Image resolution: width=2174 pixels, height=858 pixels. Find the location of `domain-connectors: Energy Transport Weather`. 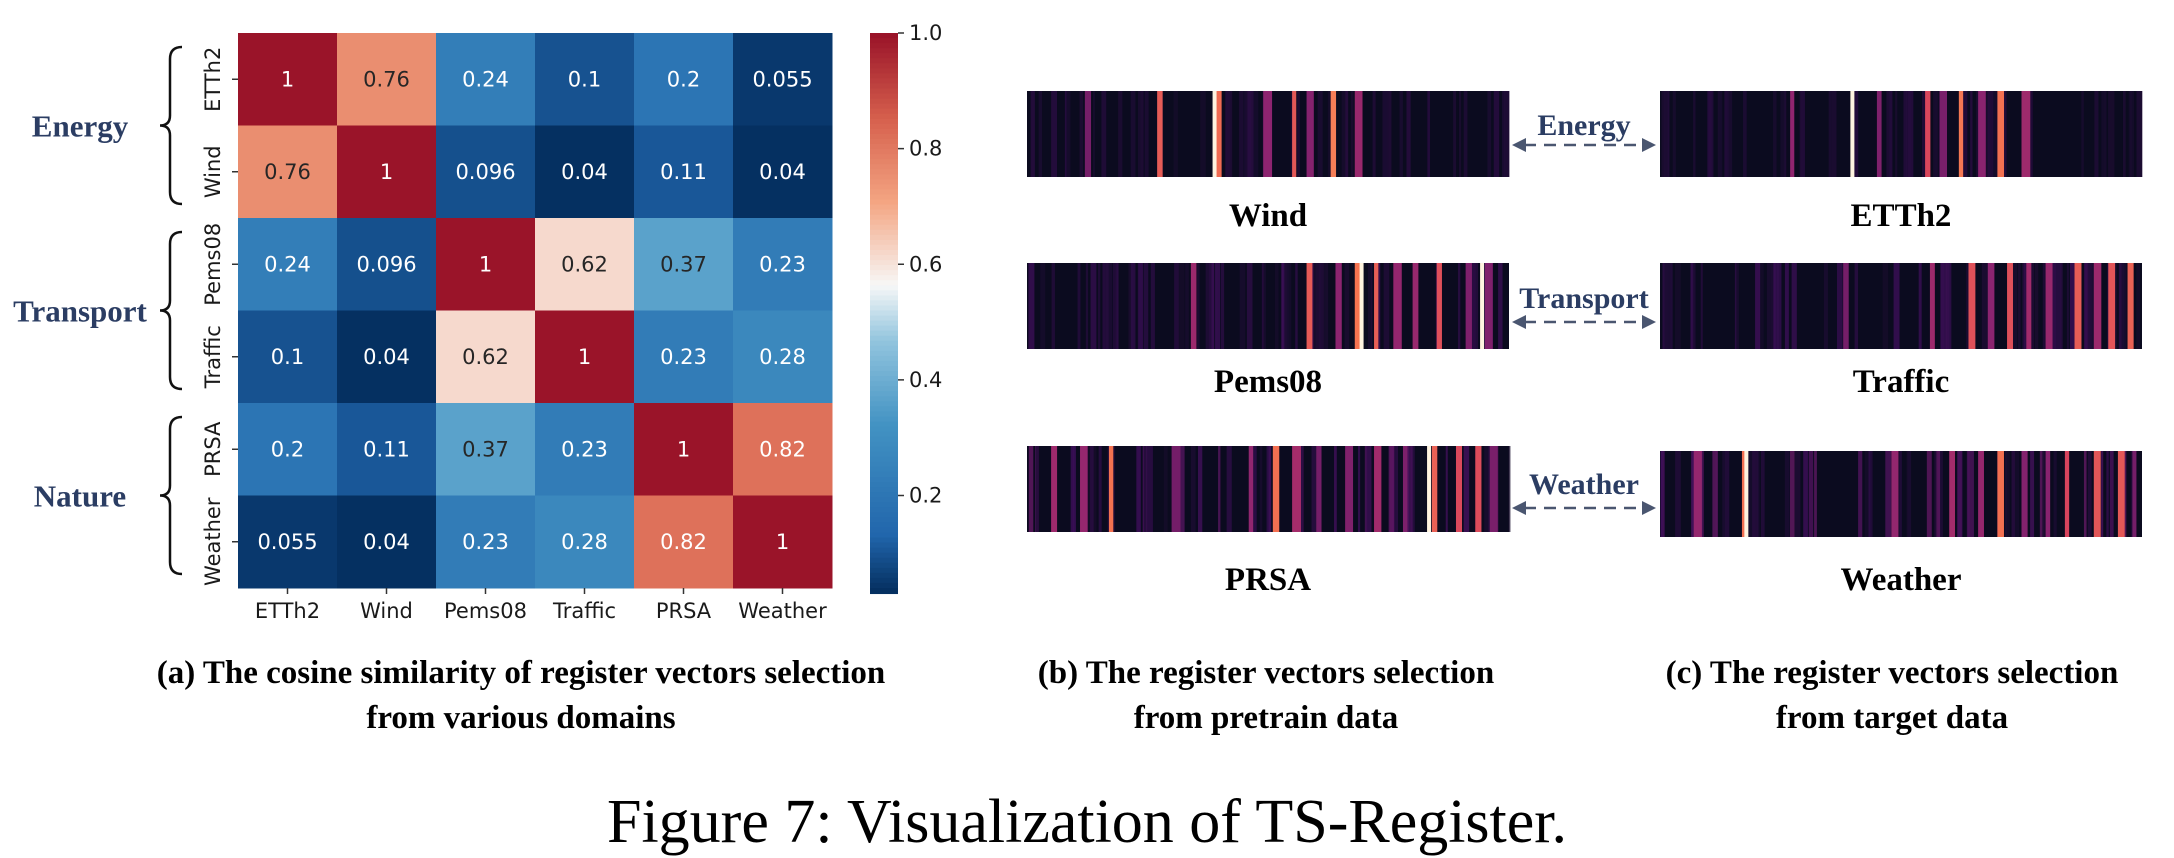

domain-connectors: Energy Transport Weather is located at coordinates (1584, 312).